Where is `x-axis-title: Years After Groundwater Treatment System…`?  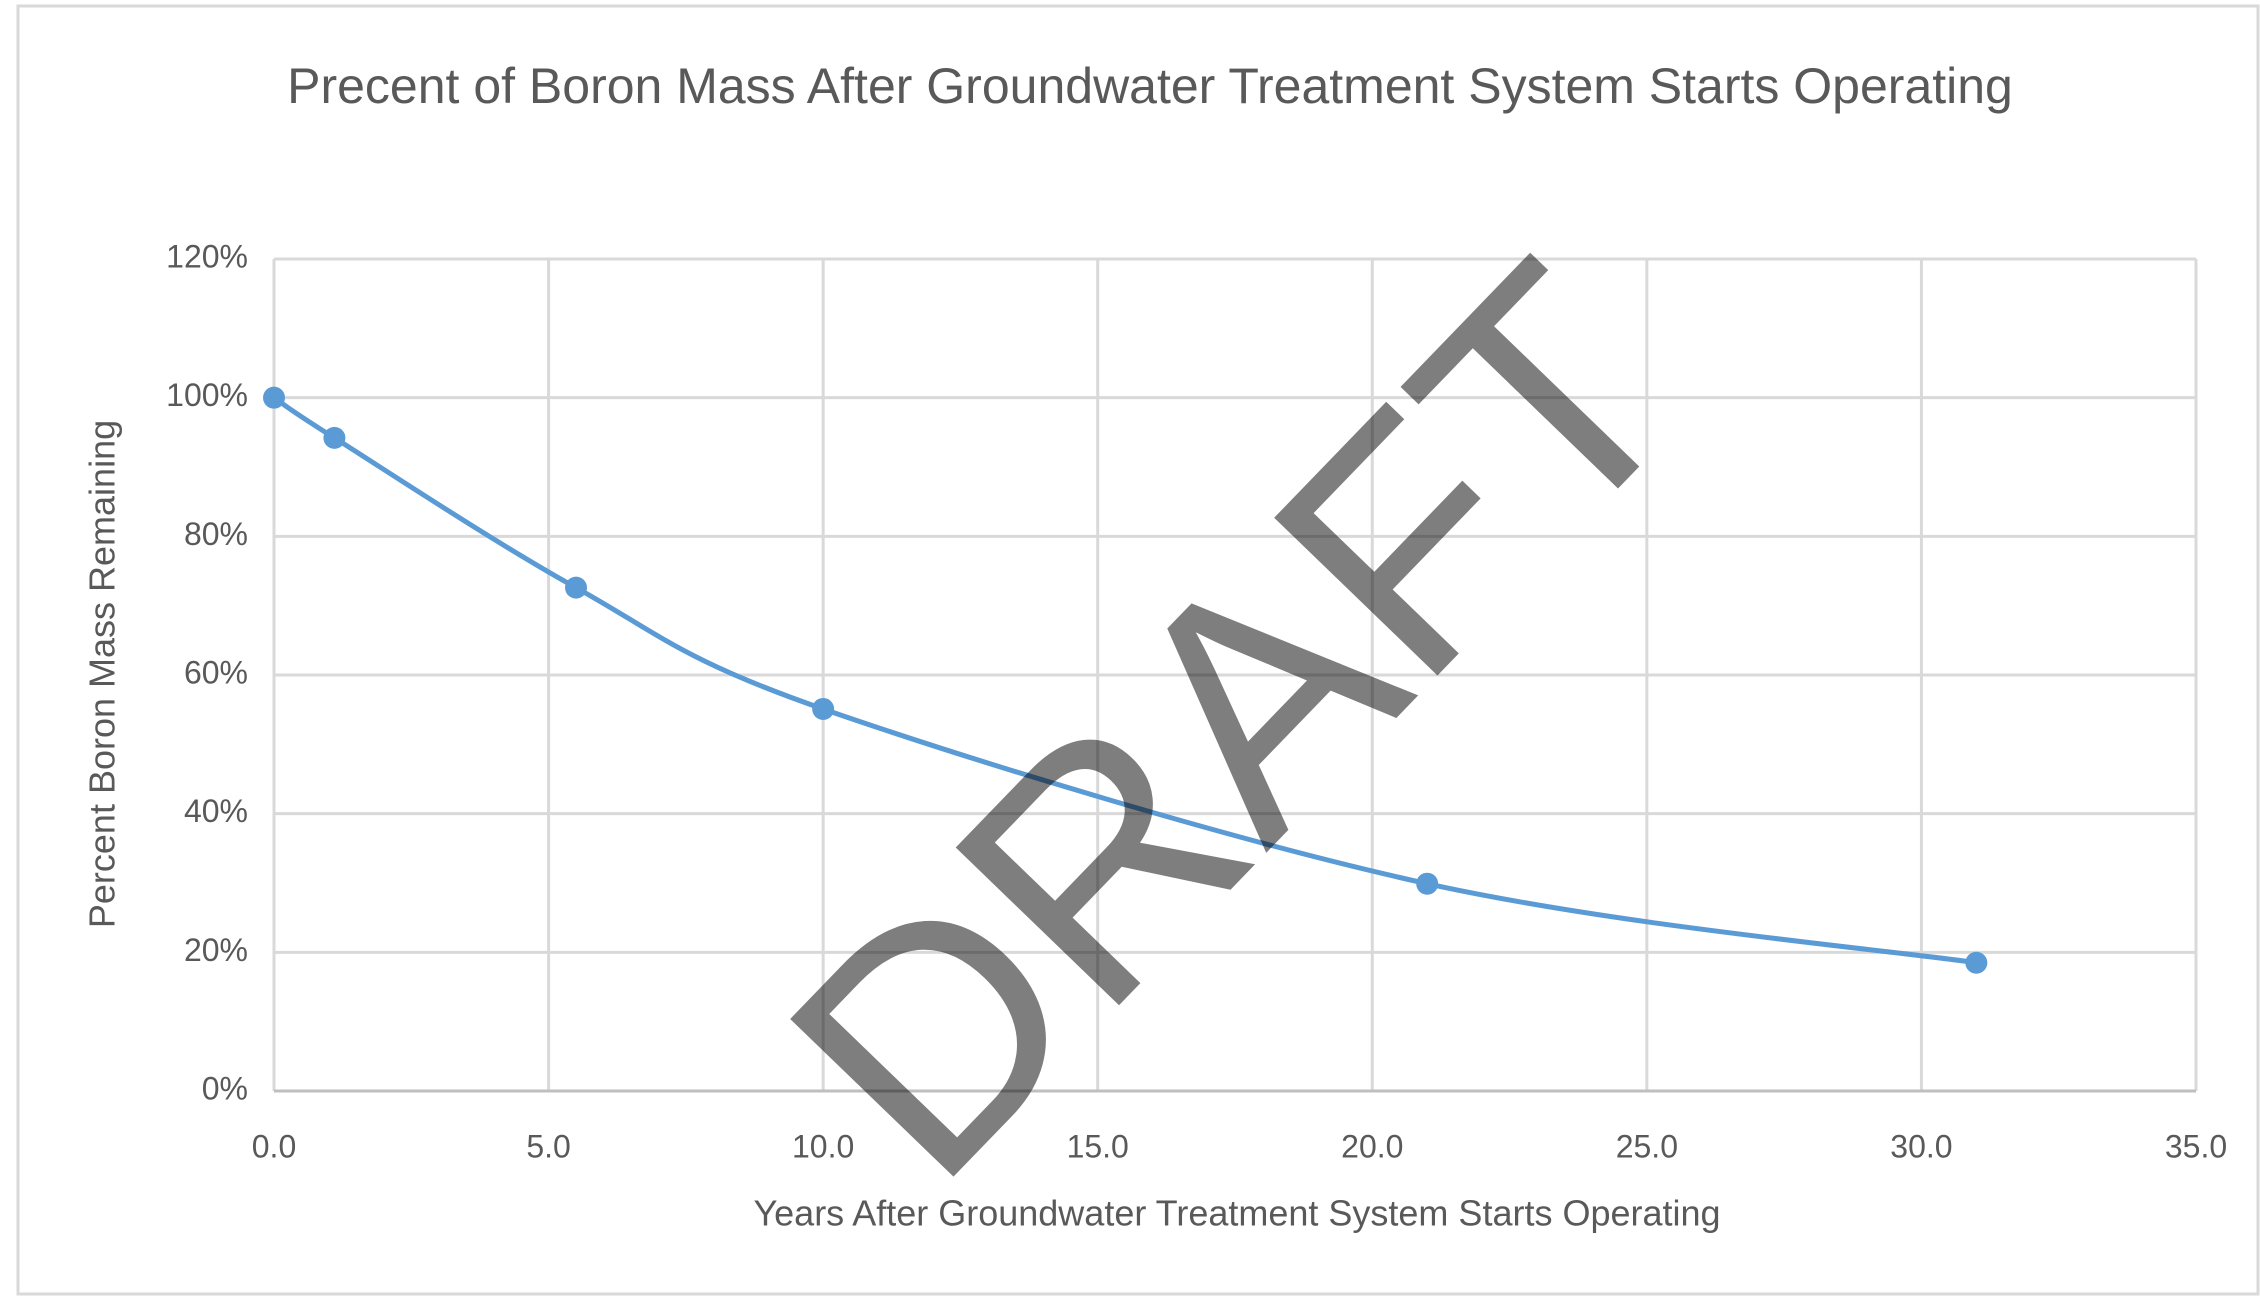
x-axis-title: Years After Groundwater Treatment System… is located at coordinates (1236, 1213).